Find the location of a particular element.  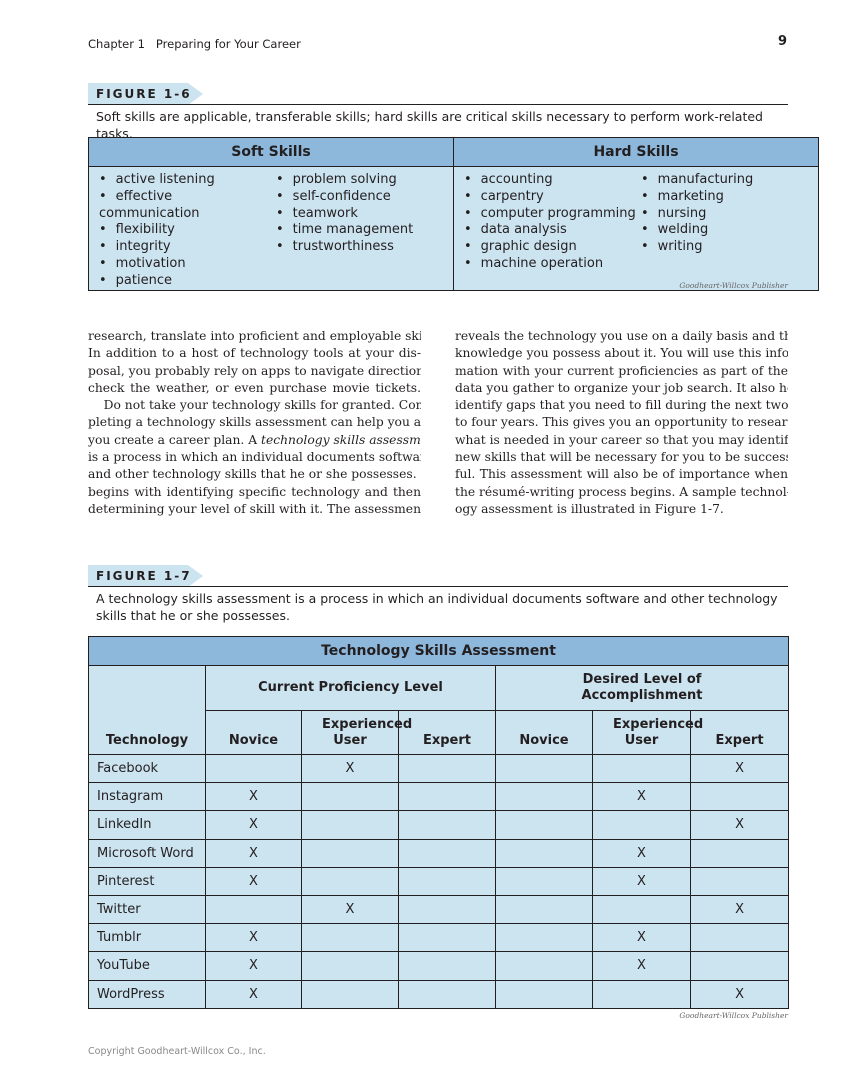

skill-item: time management is located at coordinates (364, 230).